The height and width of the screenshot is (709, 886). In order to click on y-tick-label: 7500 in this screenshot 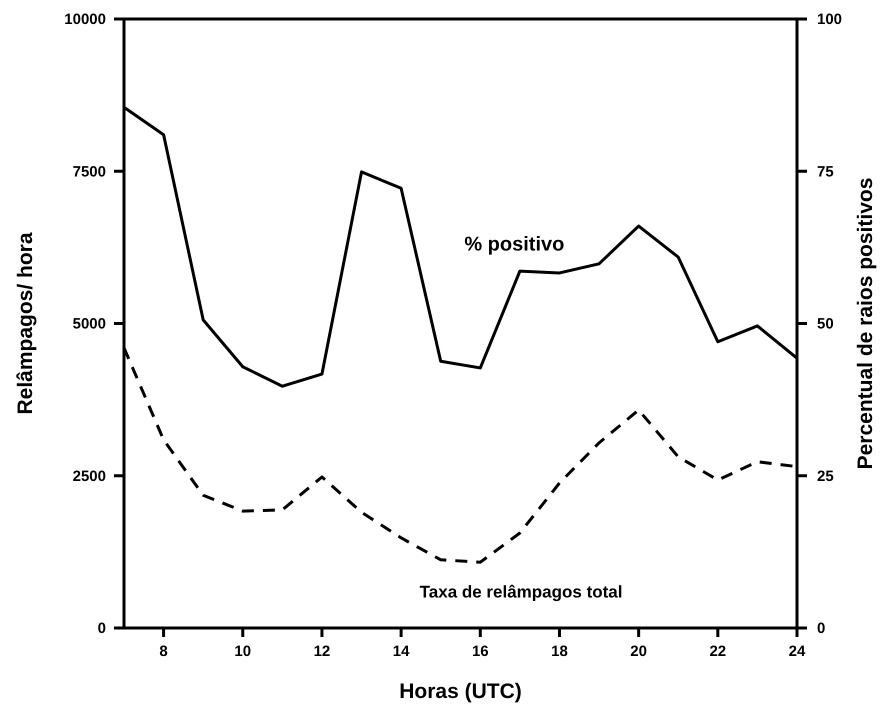, I will do `click(89, 171)`.